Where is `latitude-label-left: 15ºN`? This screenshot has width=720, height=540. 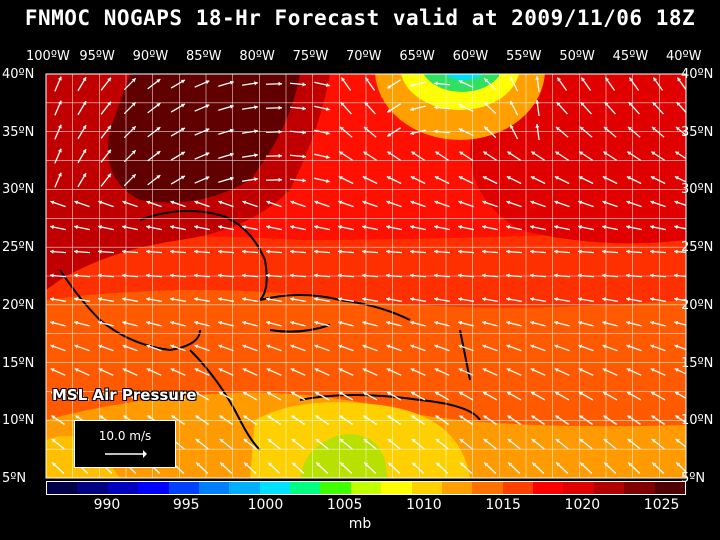 latitude-label-left: 15ºN is located at coordinates (18, 363).